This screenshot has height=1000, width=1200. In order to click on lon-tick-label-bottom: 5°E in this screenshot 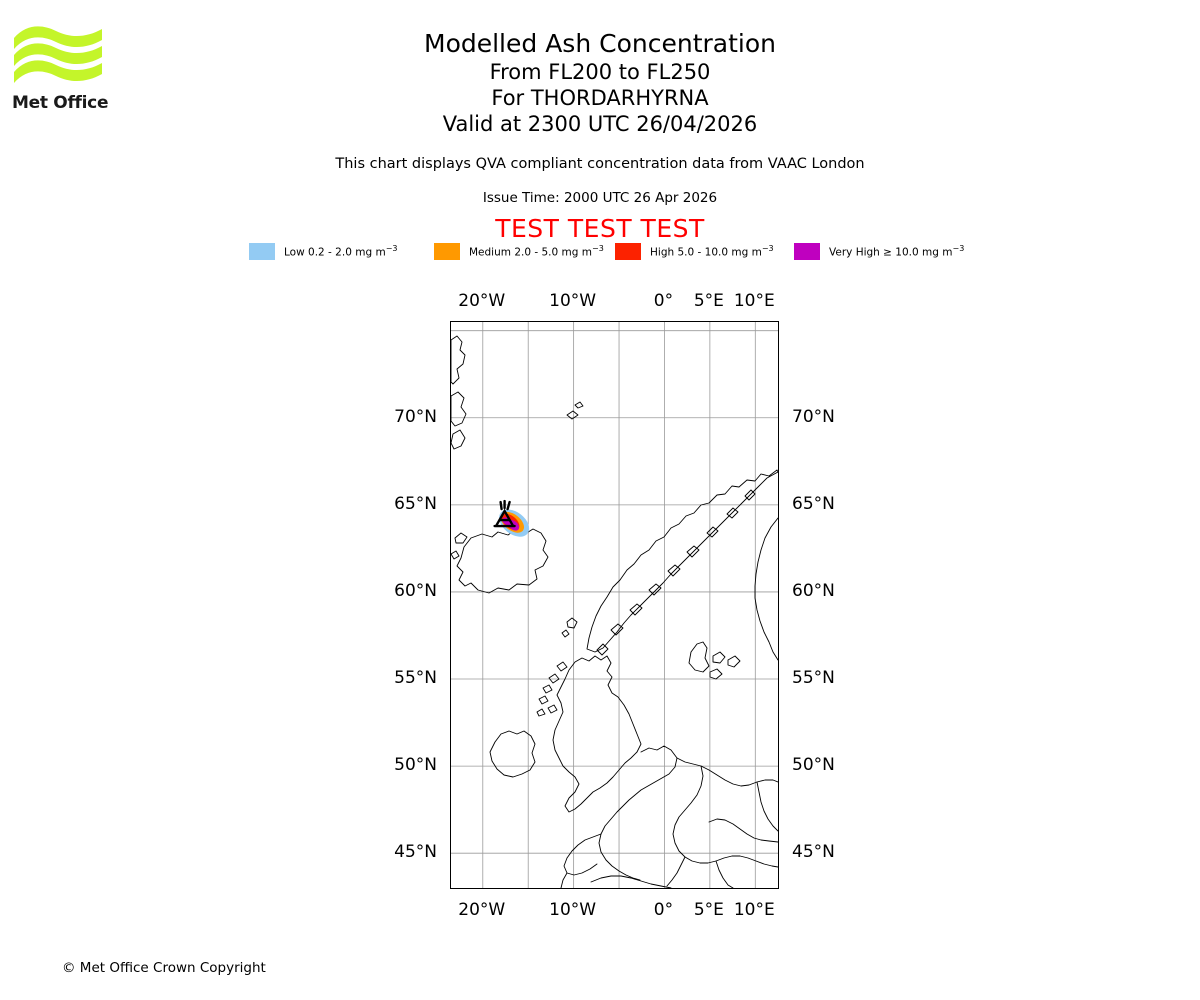, I will do `click(708, 910)`.